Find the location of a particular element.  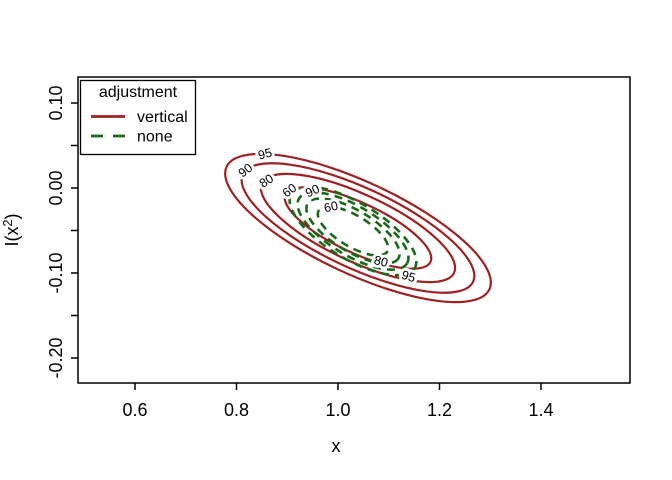

contour-label-vertical-90: 90 is located at coordinates (246, 171).